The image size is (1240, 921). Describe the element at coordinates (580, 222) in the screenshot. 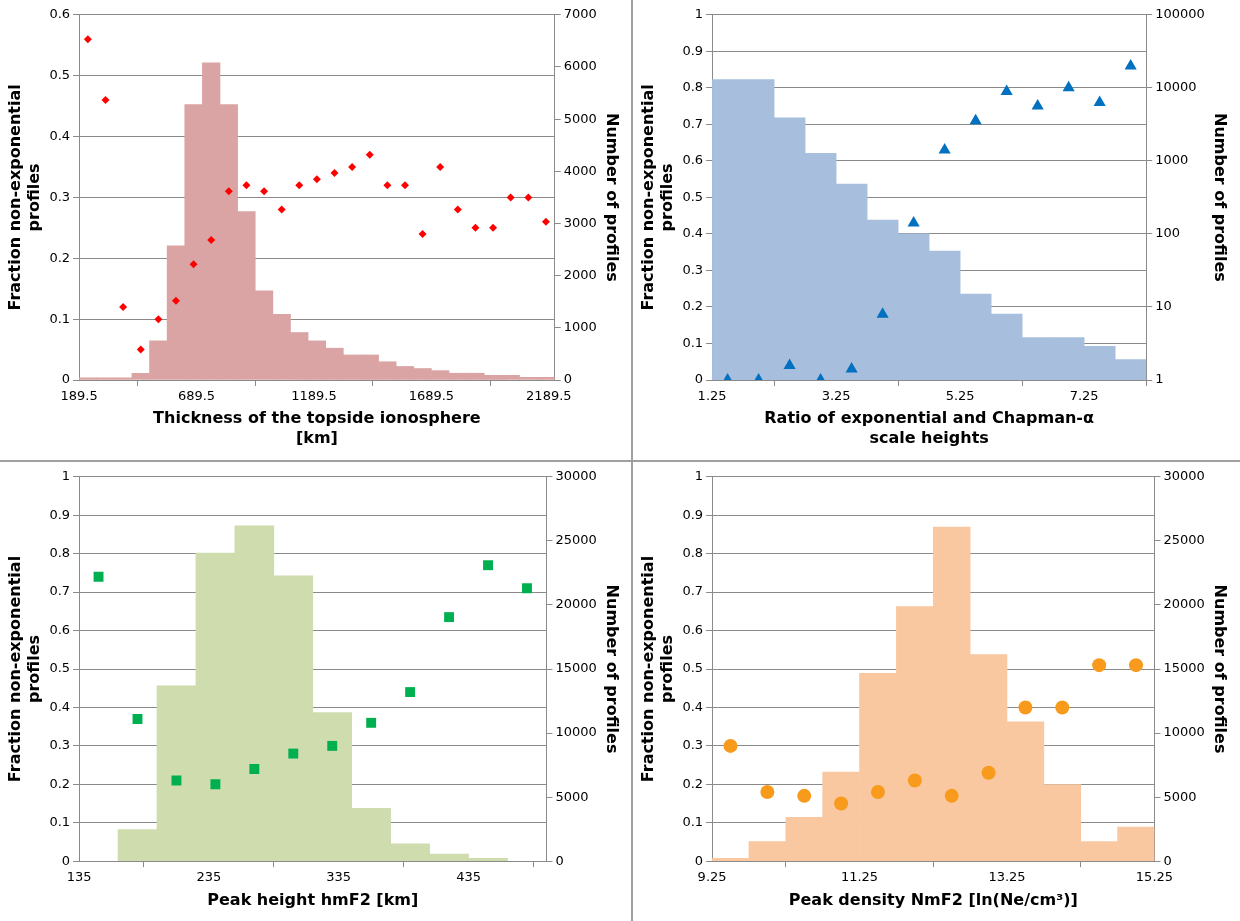

I see `y2-tick-label: 3000` at that location.